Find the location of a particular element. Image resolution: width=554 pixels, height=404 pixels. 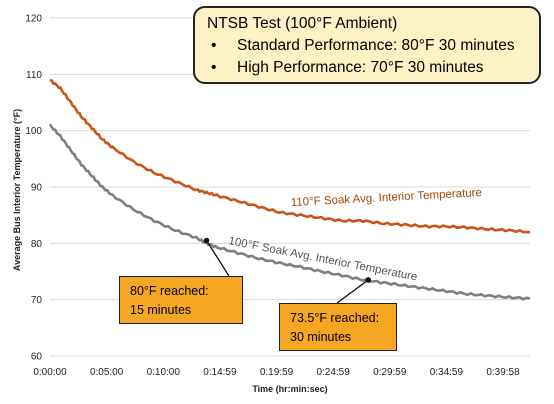

y-tick-label: 80 is located at coordinates (37, 244).